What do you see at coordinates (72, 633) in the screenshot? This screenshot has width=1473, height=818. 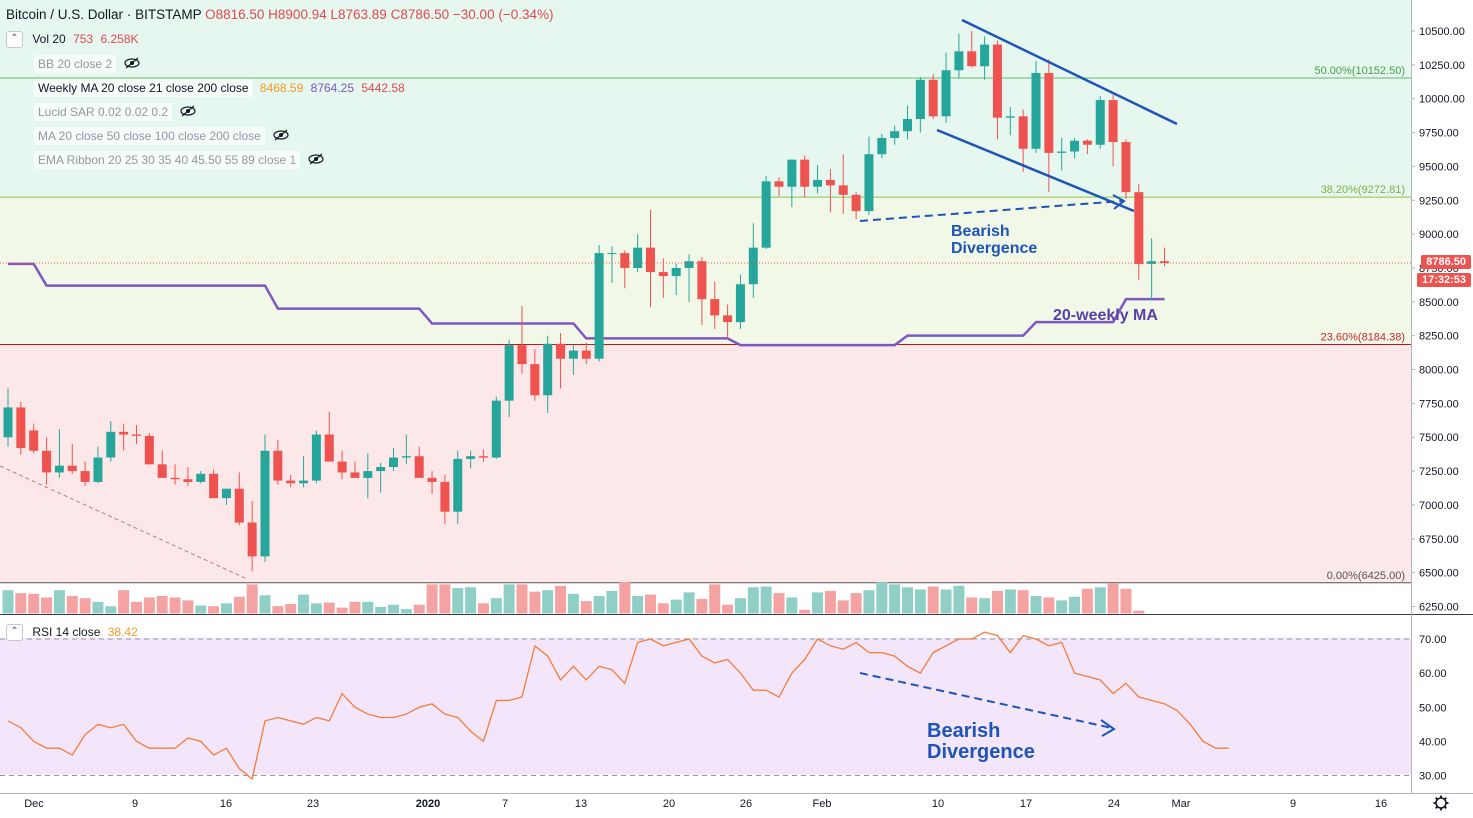 I see `indicator-rsi: ⌃ RSI 14 close 38.42` at bounding box center [72, 633].